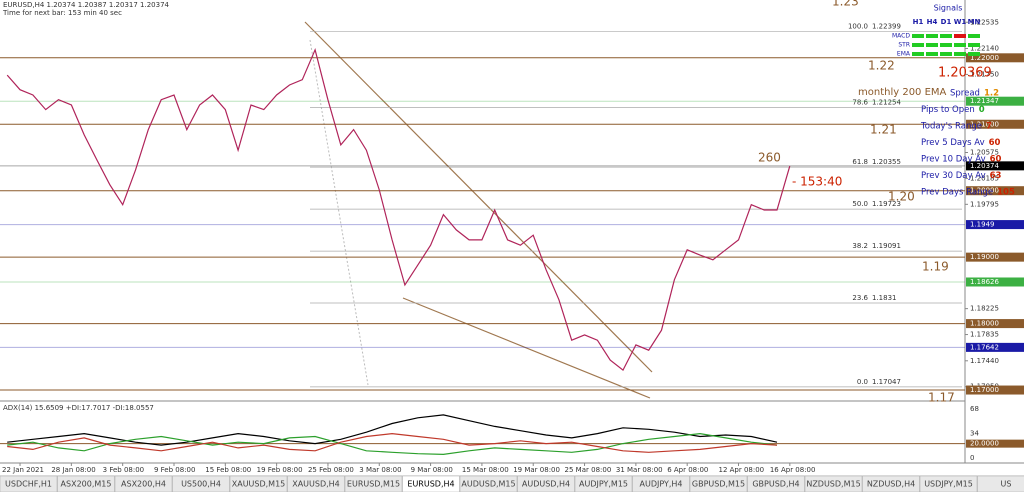 The width and height of the screenshot is (1024, 492). I want to click on tab-label: AUDUSD,M15, so click(488, 484).